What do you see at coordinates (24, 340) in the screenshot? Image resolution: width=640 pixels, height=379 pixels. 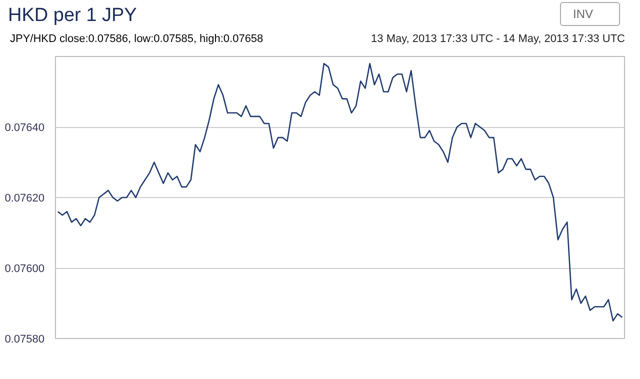 I see `y-tick-label: 0.07580` at bounding box center [24, 340].